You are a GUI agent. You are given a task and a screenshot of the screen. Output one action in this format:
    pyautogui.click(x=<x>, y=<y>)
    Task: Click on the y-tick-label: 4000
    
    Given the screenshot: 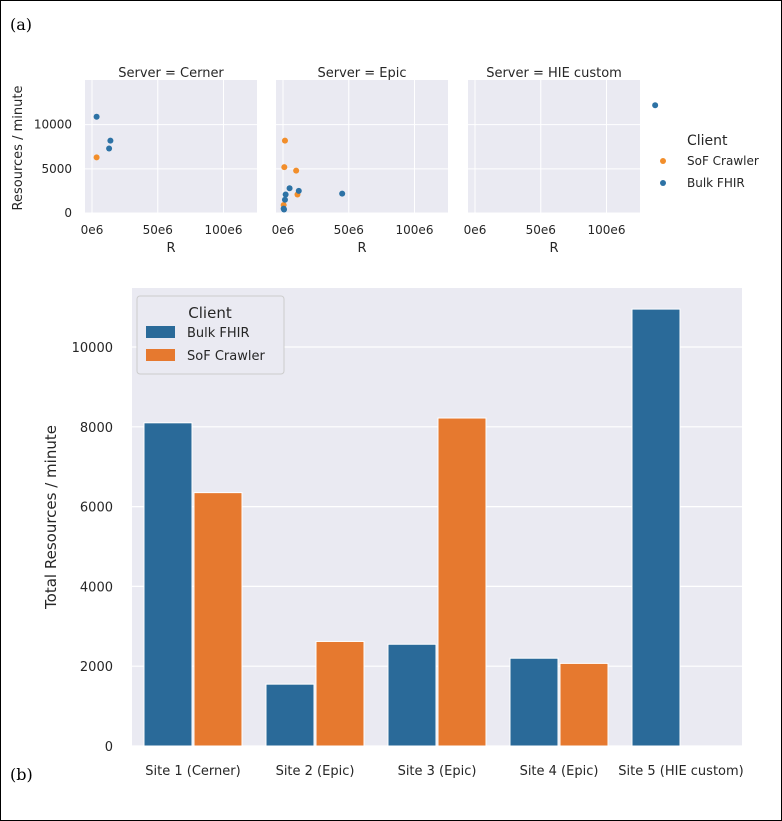 What is the action you would take?
    pyautogui.click(x=96, y=587)
    